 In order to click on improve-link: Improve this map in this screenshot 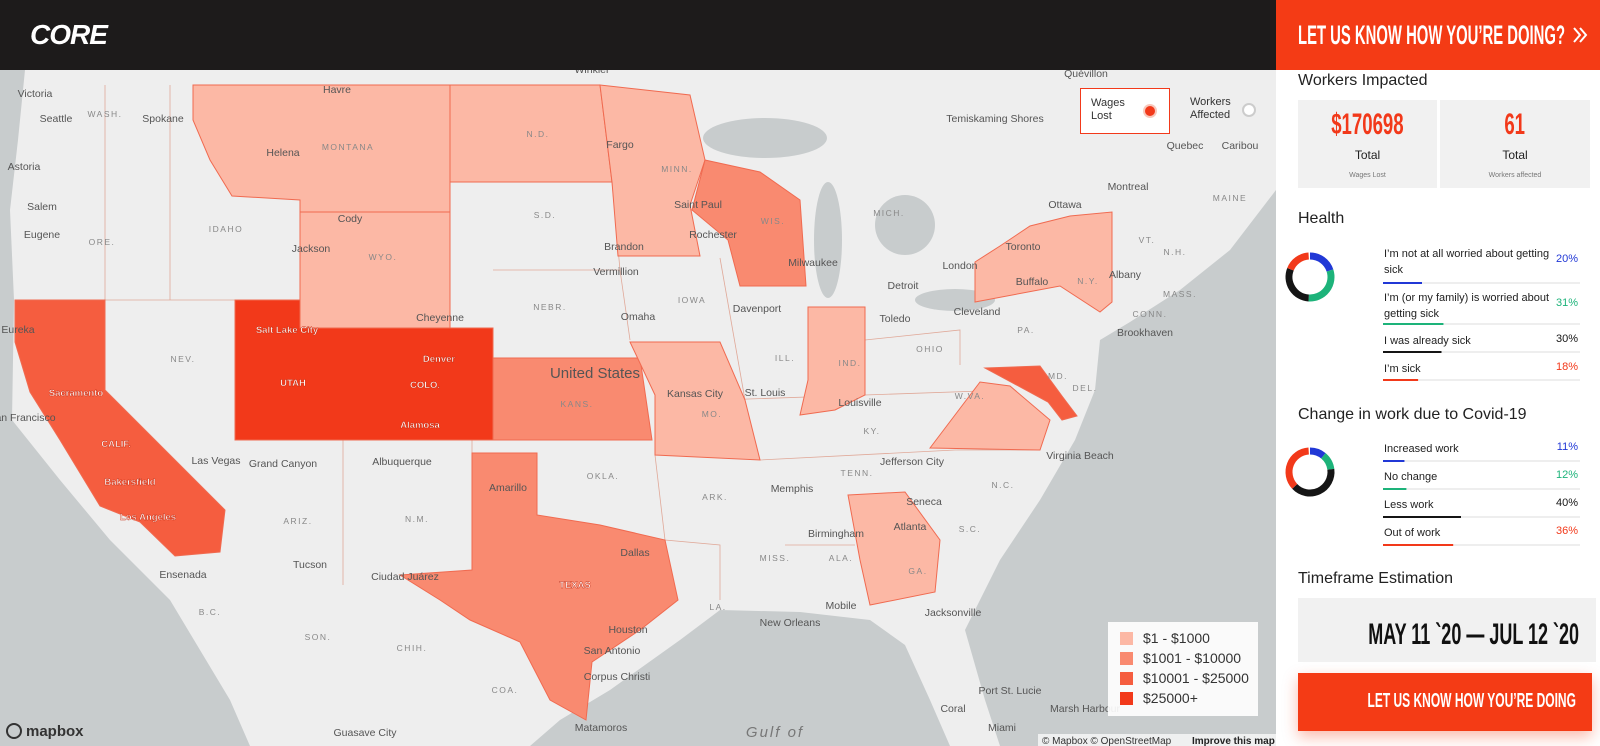, I will do `click(1233, 741)`.